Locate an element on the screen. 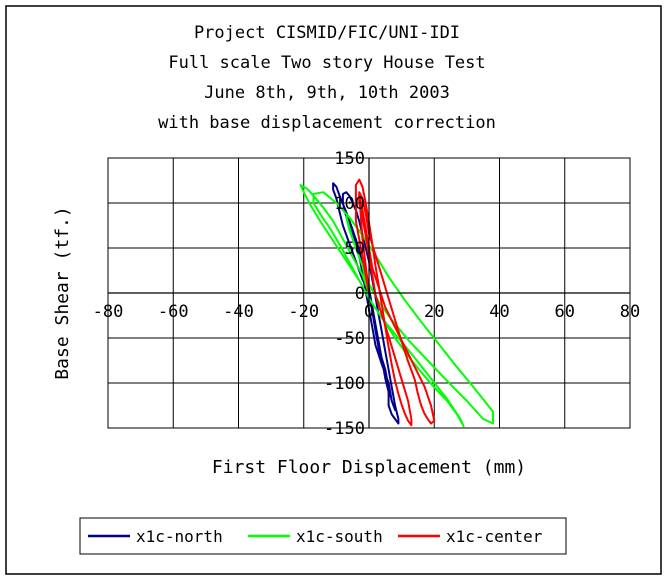  y-tick-label-1: -100 is located at coordinates (344, 384).